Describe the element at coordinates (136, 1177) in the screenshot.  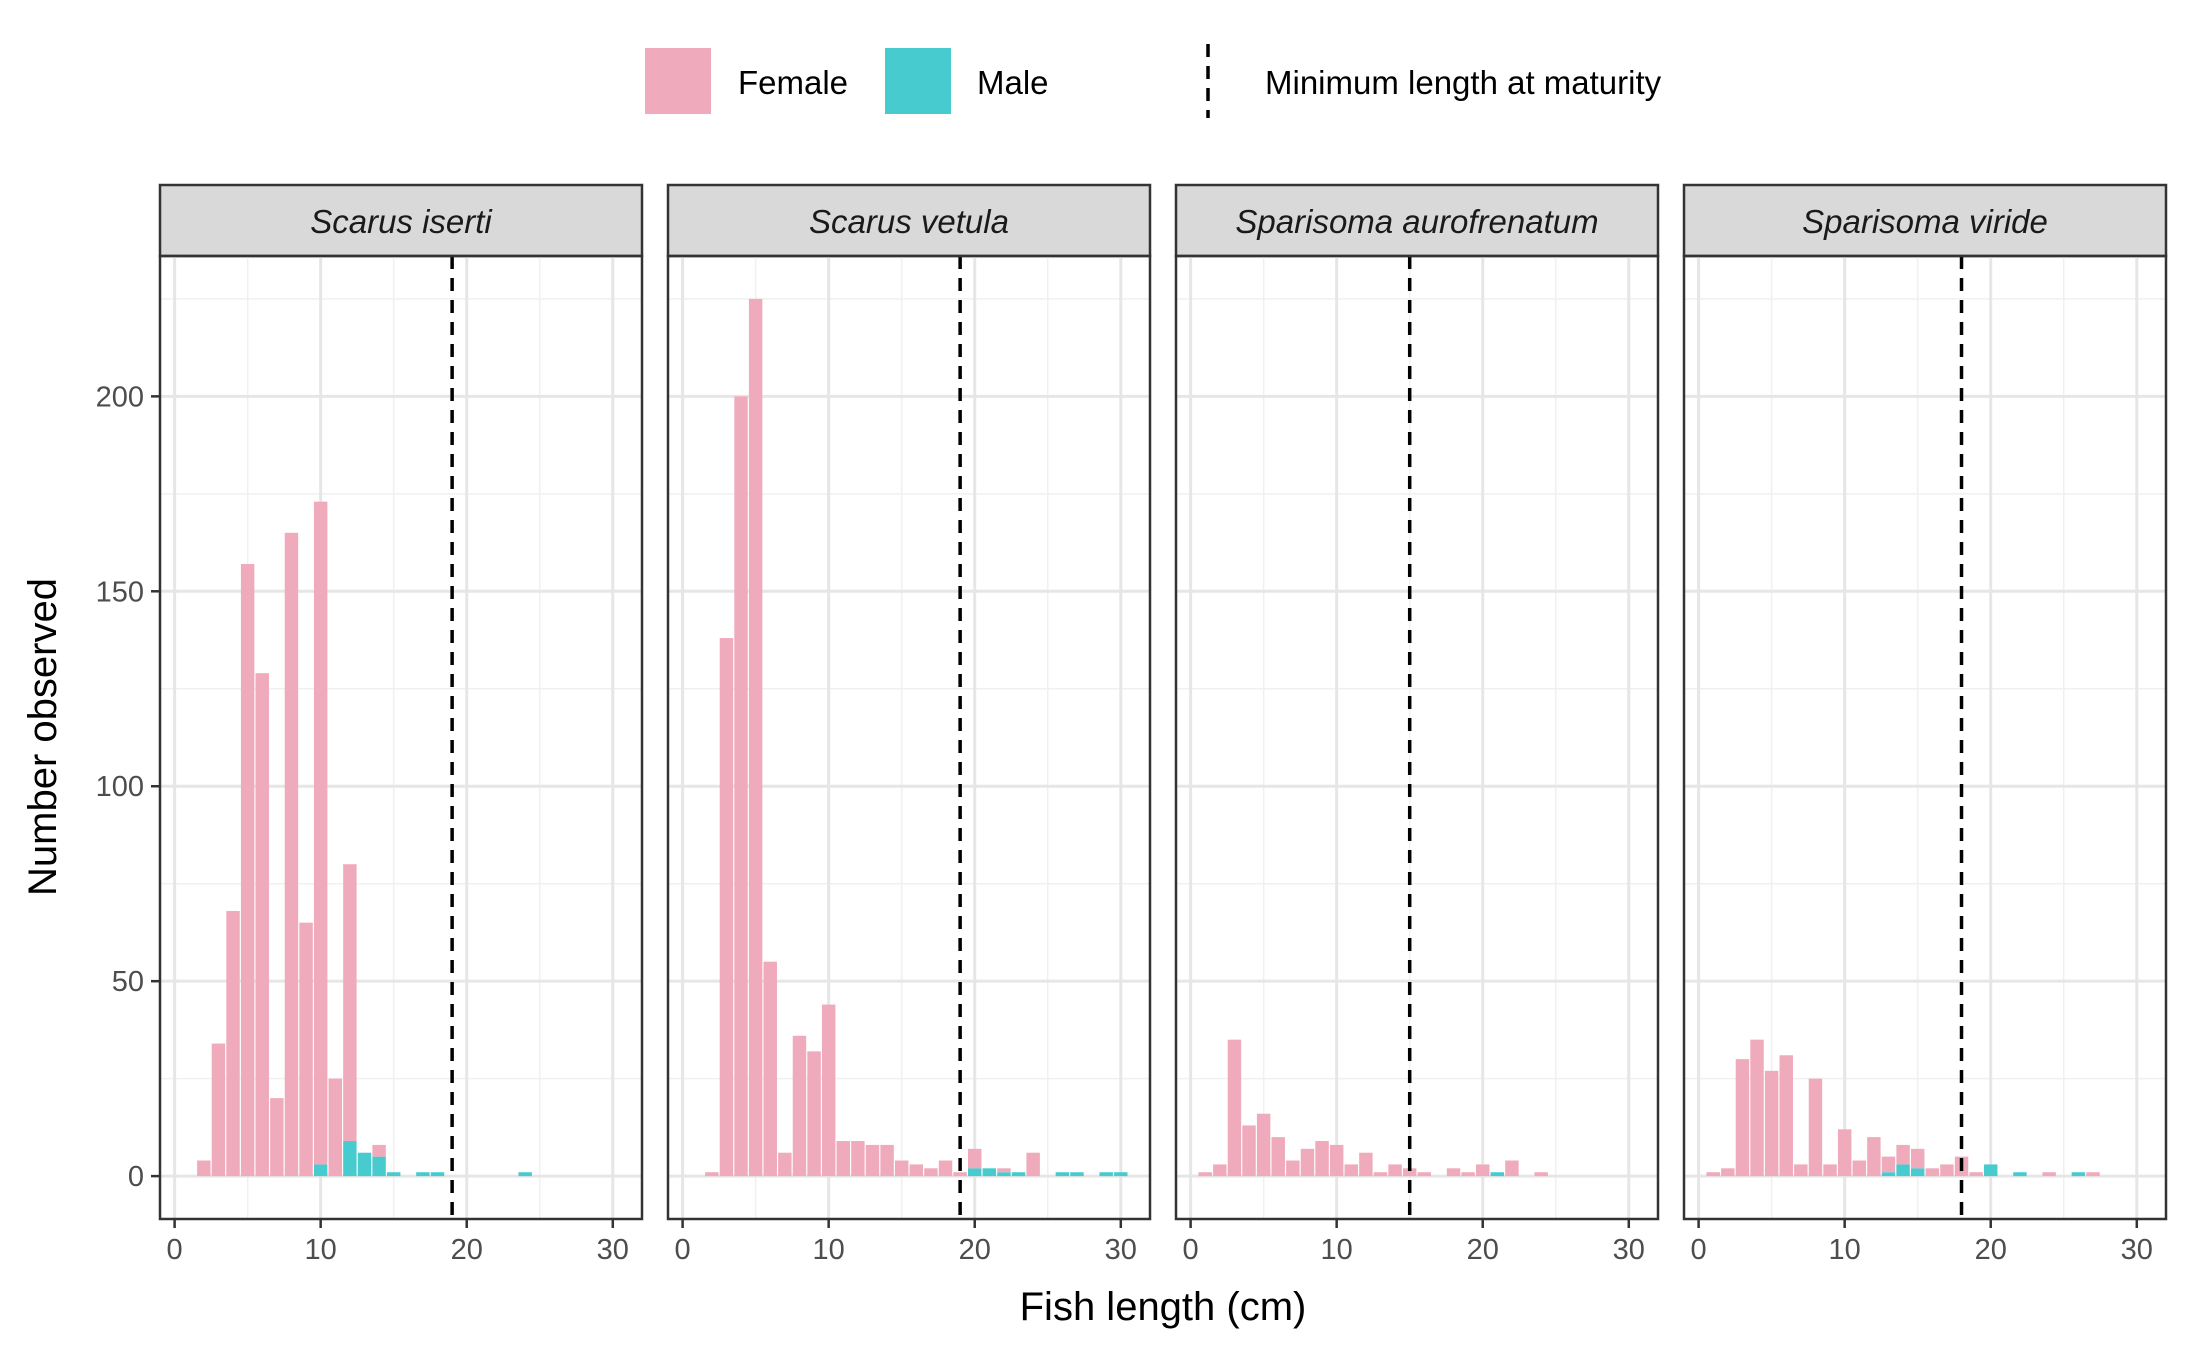
I see `y-tick-label: 0` at that location.